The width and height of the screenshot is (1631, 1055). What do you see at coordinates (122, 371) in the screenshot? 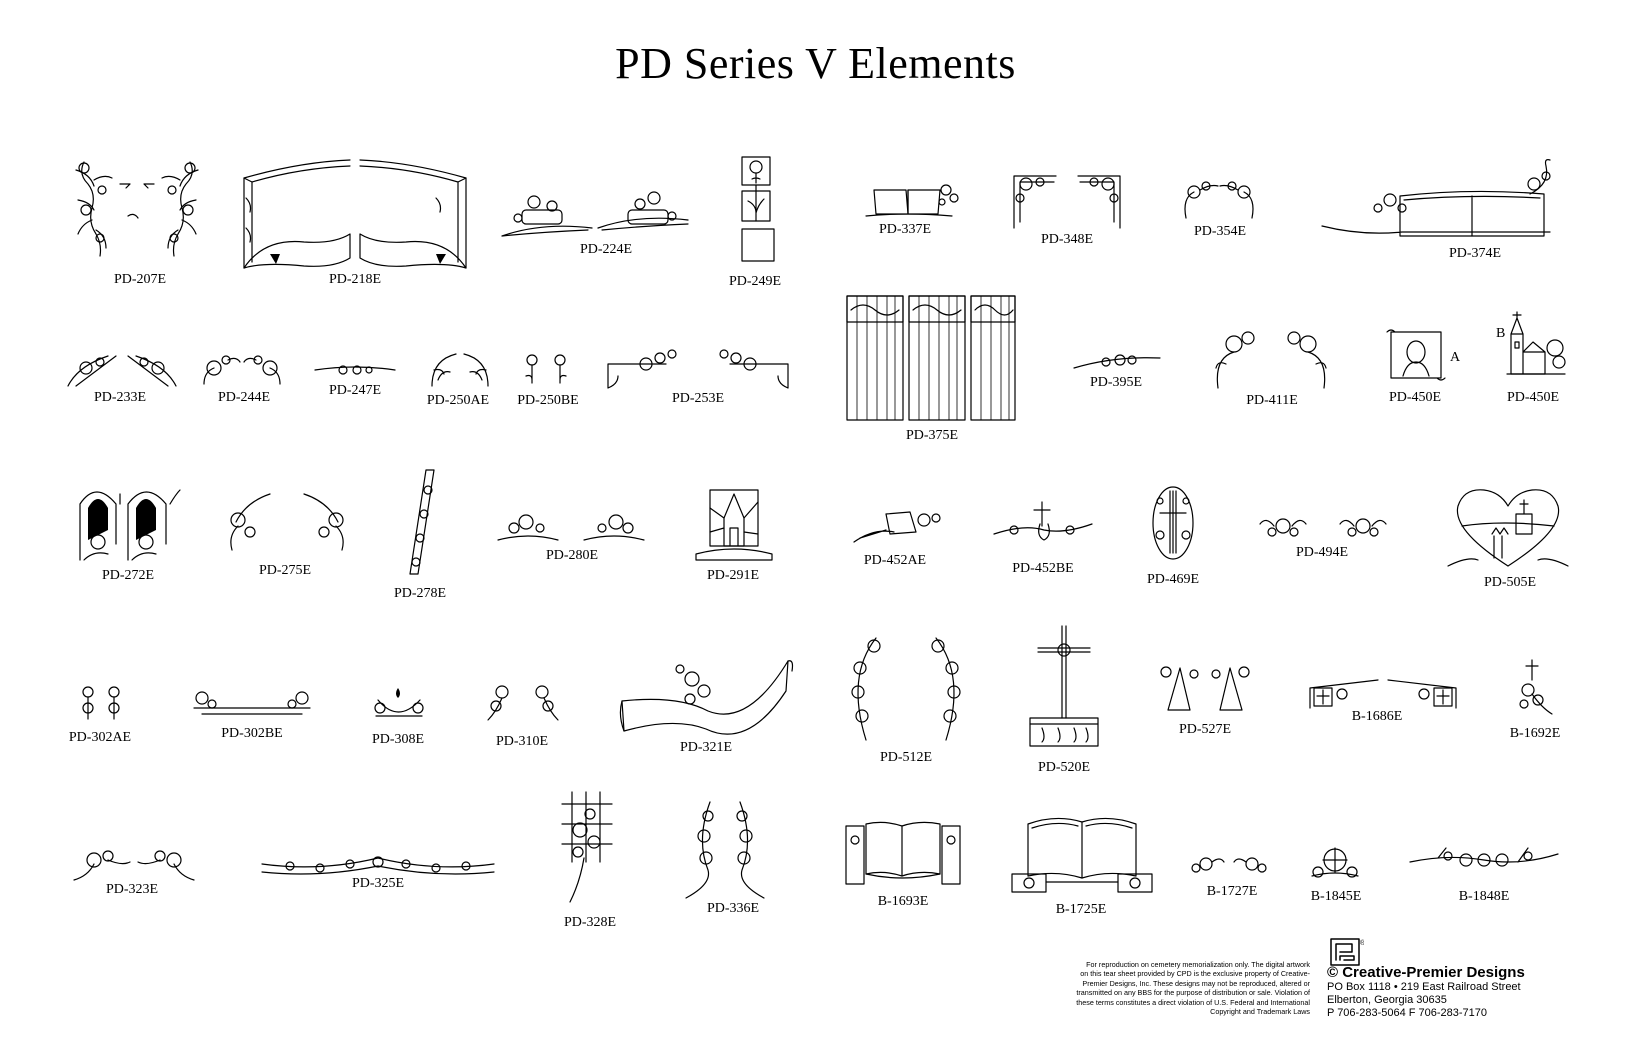
I see `rose-corner-pair-art` at bounding box center [122, 371].